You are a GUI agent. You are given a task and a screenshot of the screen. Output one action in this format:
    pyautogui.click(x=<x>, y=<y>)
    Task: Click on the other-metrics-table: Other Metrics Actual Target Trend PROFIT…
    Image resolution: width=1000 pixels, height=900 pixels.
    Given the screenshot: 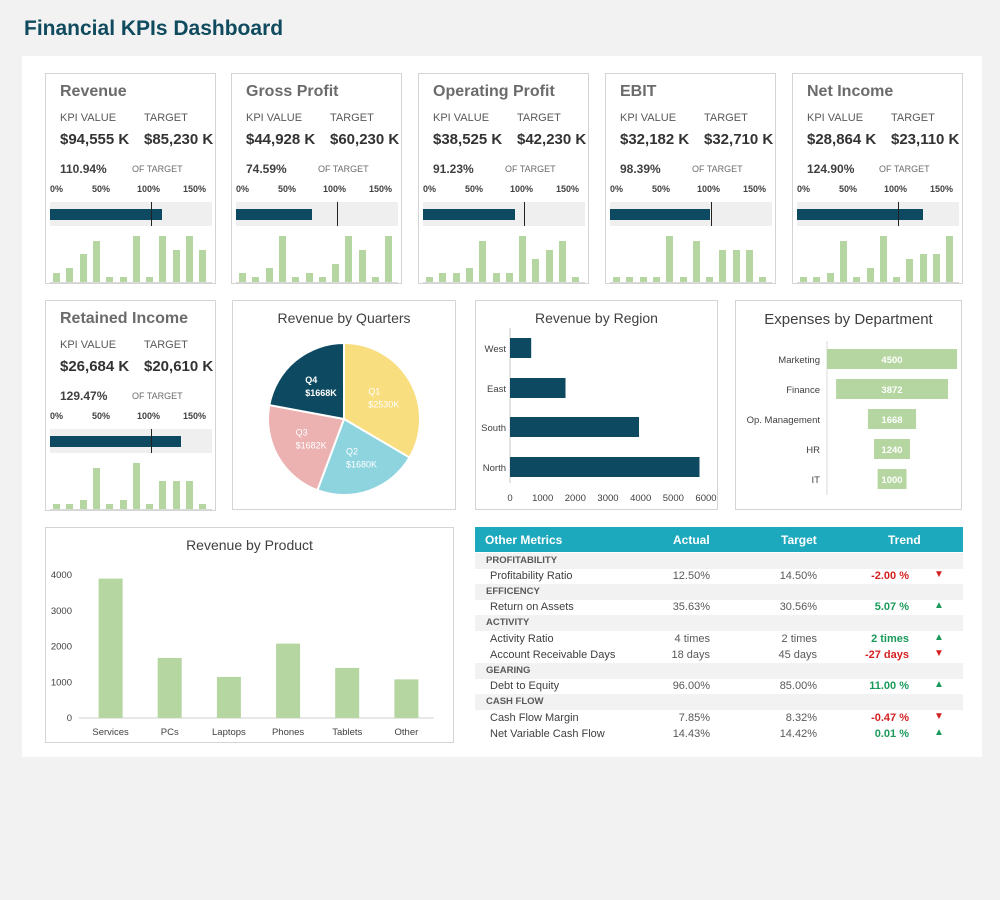 What is the action you would take?
    pyautogui.click(x=719, y=635)
    